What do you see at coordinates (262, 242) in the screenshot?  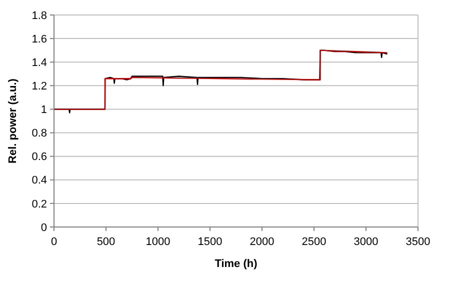 I see `x-tick-label: 2000` at bounding box center [262, 242].